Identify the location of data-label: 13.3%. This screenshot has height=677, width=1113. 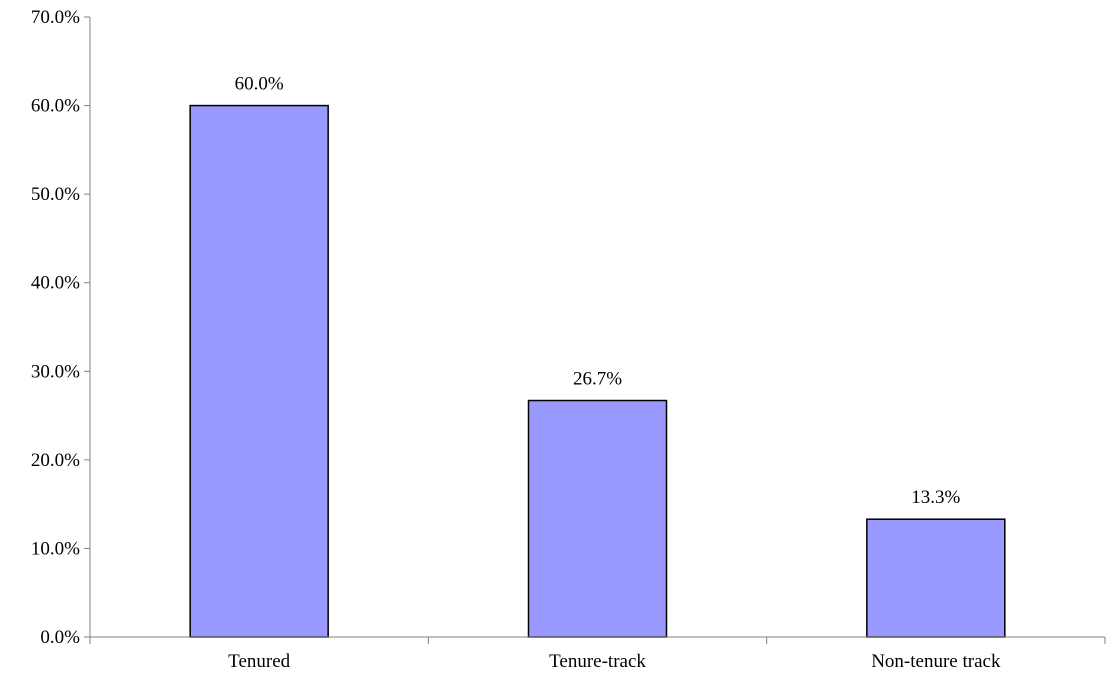
(935, 497).